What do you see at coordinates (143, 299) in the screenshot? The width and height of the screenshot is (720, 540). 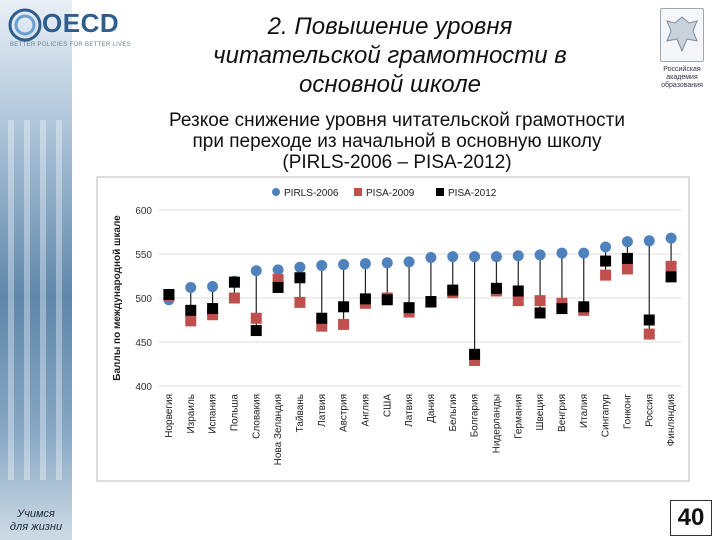 I see `y-tick-label: 500` at bounding box center [143, 299].